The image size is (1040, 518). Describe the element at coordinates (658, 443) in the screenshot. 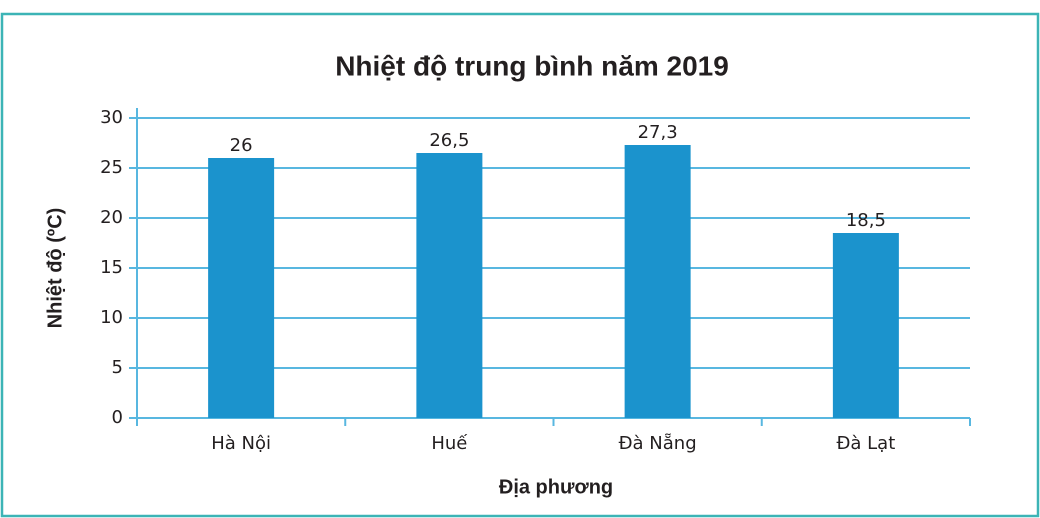

I see `x-tick-label: Đà Nẵng` at that location.